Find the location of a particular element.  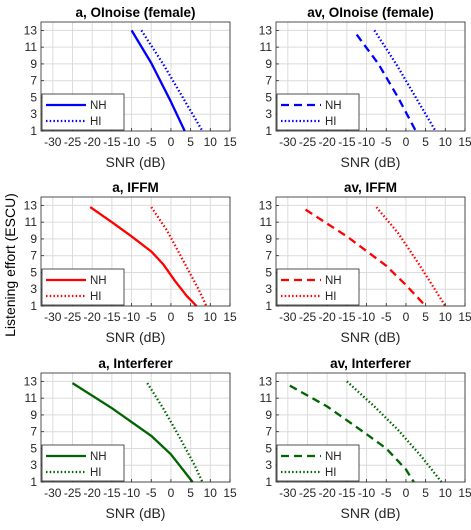

y-tick-label: 11 is located at coordinates (31, 398).